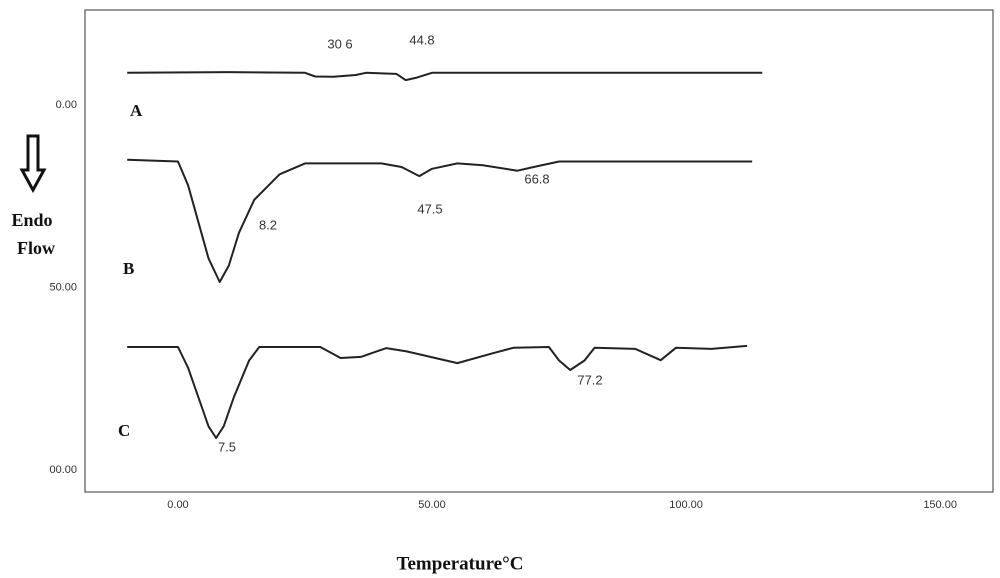 The image size is (1000, 578). What do you see at coordinates (63, 470) in the screenshot?
I see `y-tick-label: 00.00` at bounding box center [63, 470].